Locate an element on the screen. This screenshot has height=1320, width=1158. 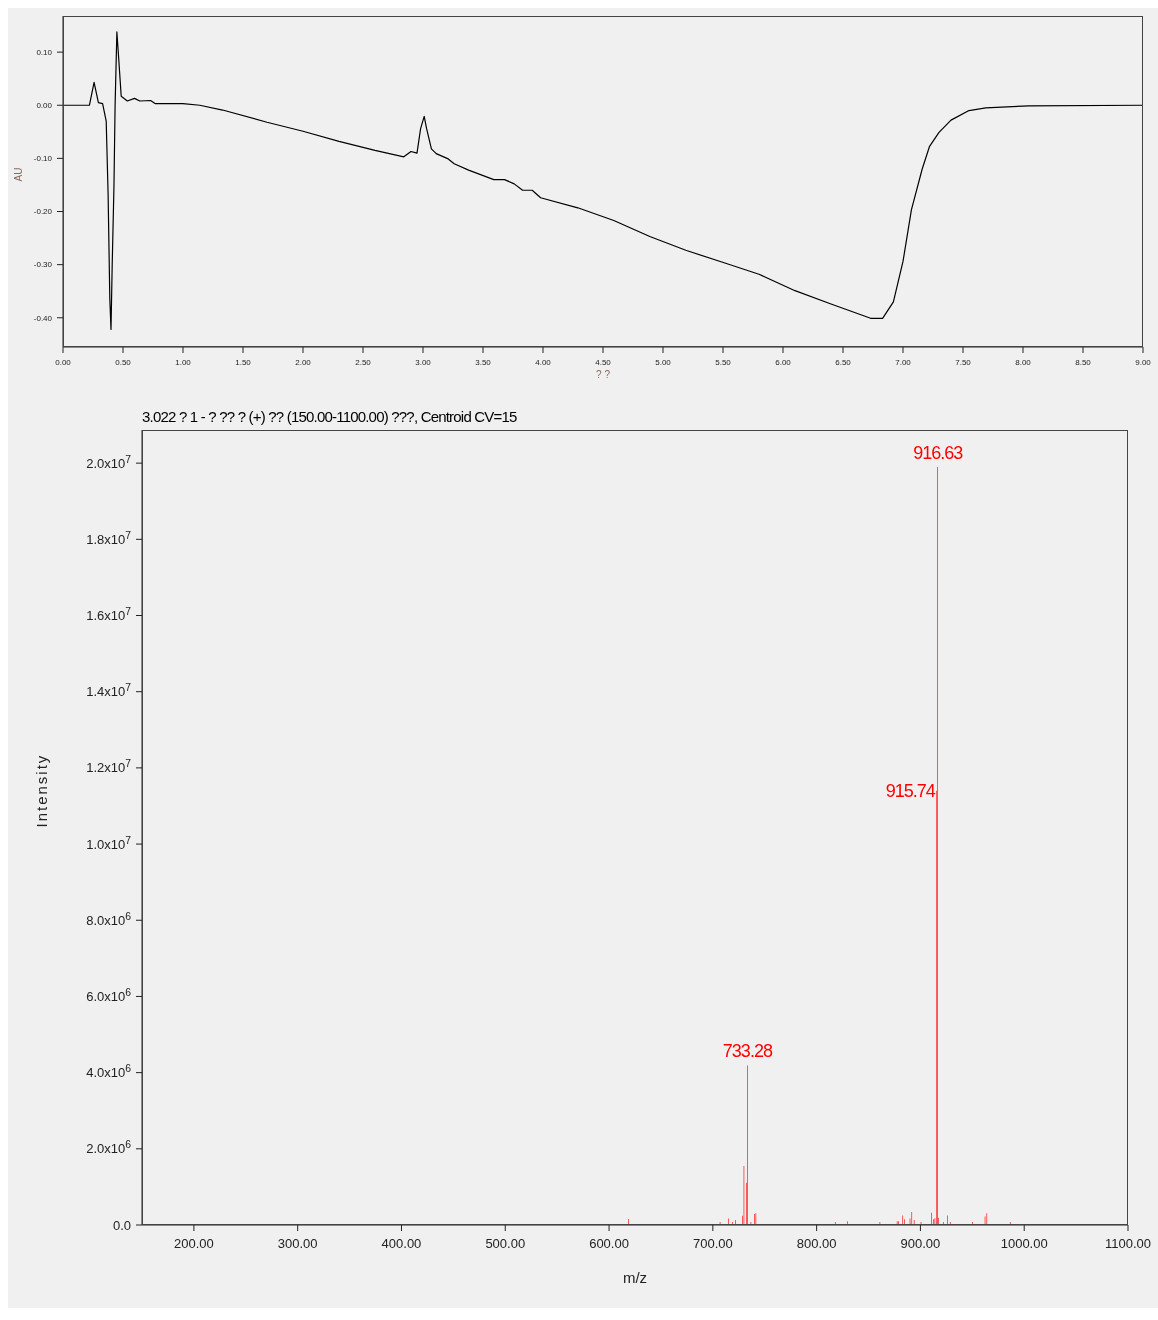
y-tick-label: -0.30 is located at coordinates (43, 265).